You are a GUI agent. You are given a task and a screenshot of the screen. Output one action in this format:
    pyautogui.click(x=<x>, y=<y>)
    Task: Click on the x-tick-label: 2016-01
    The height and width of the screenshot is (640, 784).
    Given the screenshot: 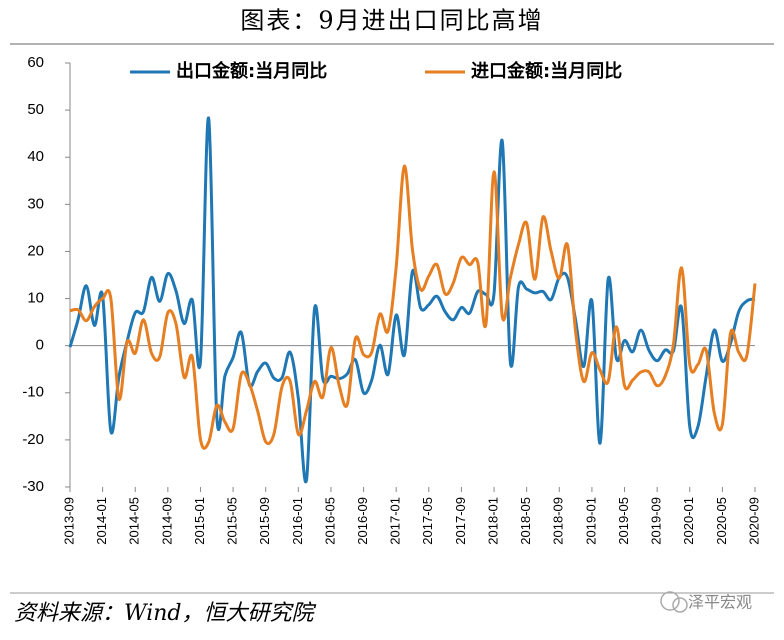 What is the action you would take?
    pyautogui.click(x=297, y=521)
    